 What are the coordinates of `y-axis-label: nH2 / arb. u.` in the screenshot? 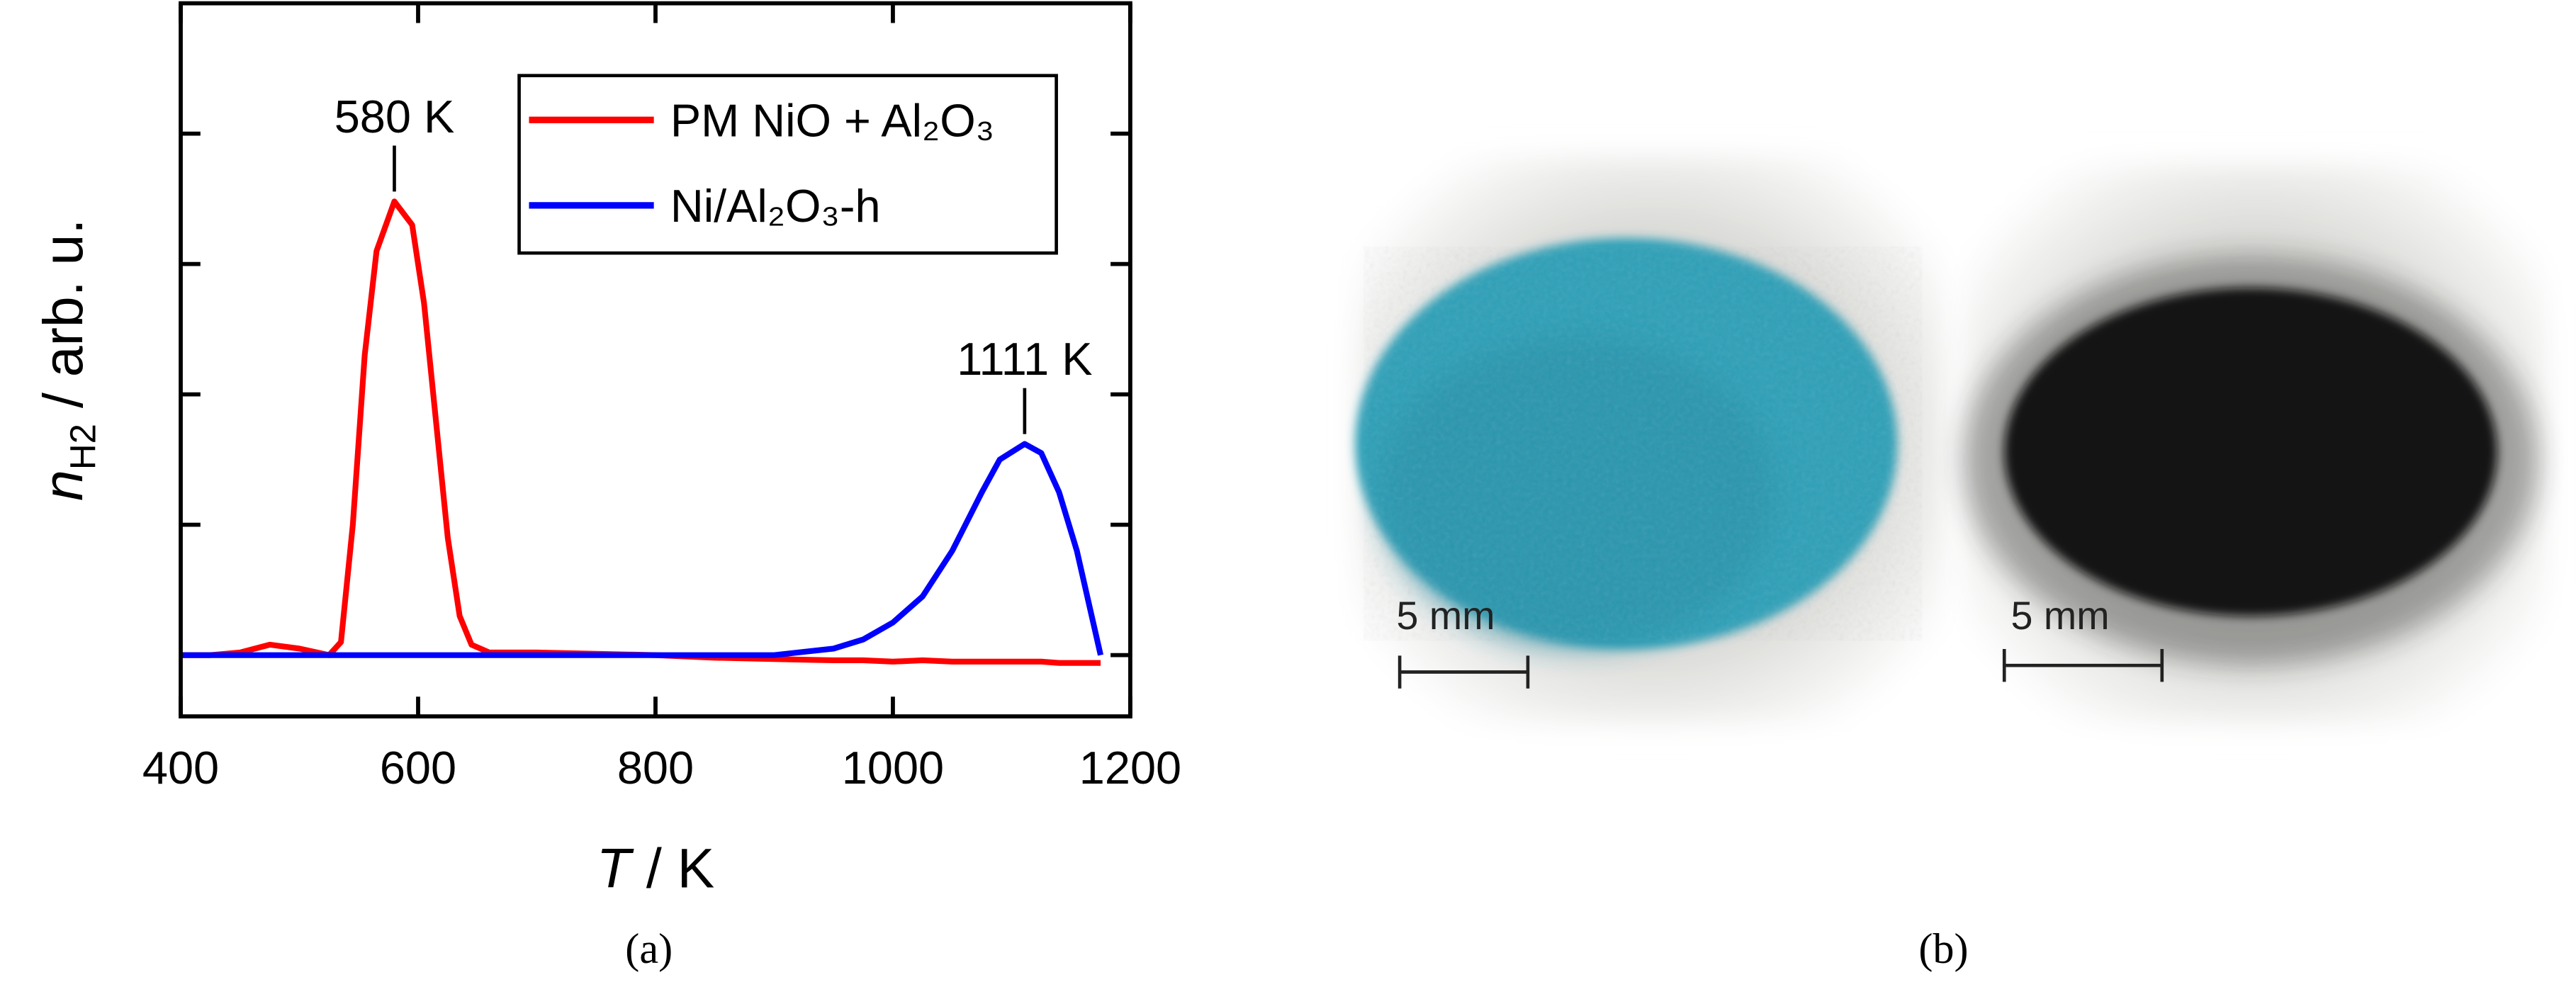 It's located at (67, 360).